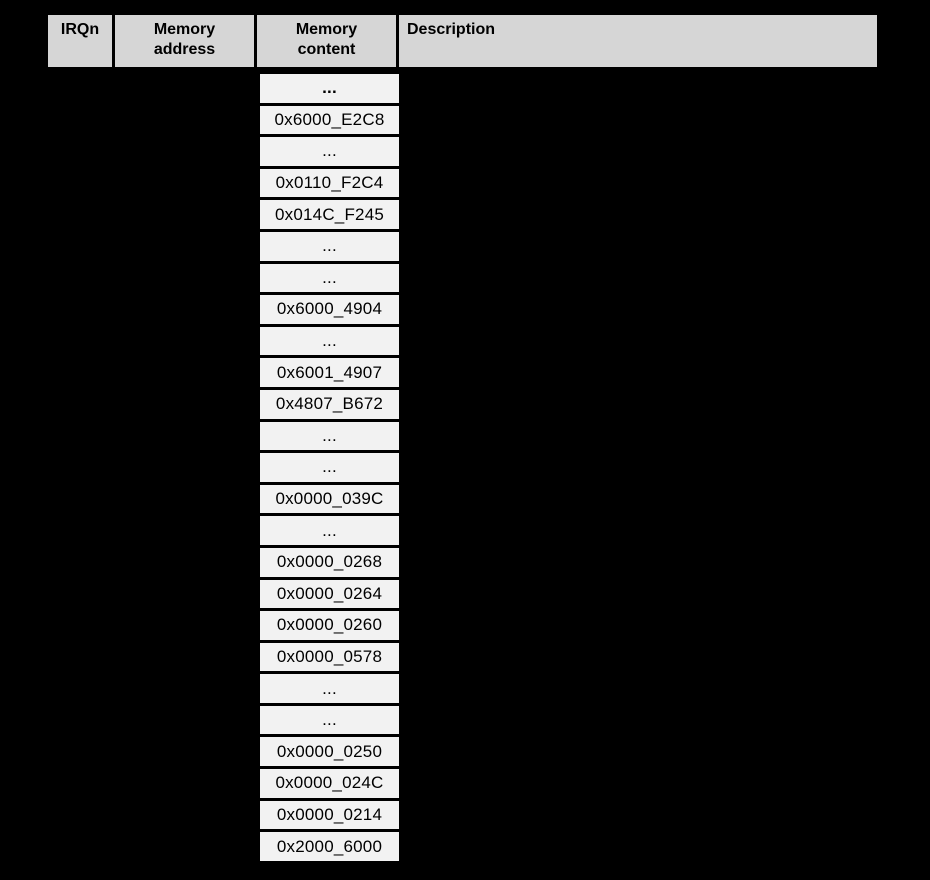  I want to click on column-header-memory-content: Memory content, so click(326, 41).